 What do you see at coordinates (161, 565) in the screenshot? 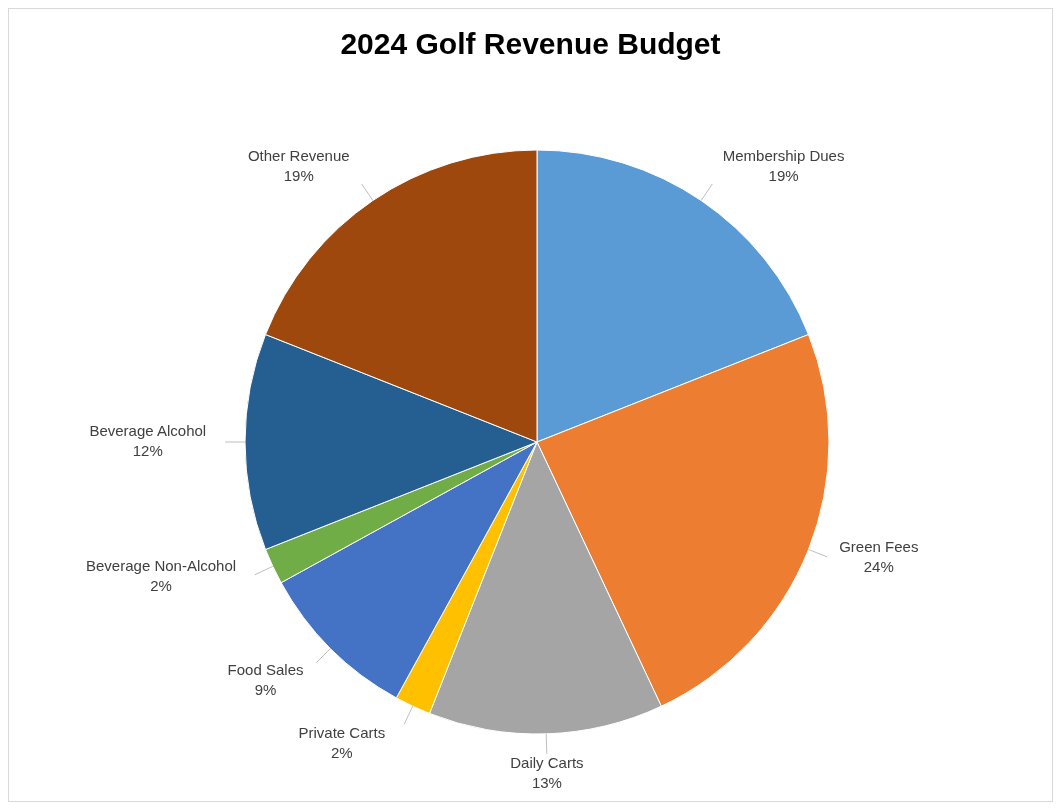
I see `slice-label: Beverage Non-Alcohol` at bounding box center [161, 565].